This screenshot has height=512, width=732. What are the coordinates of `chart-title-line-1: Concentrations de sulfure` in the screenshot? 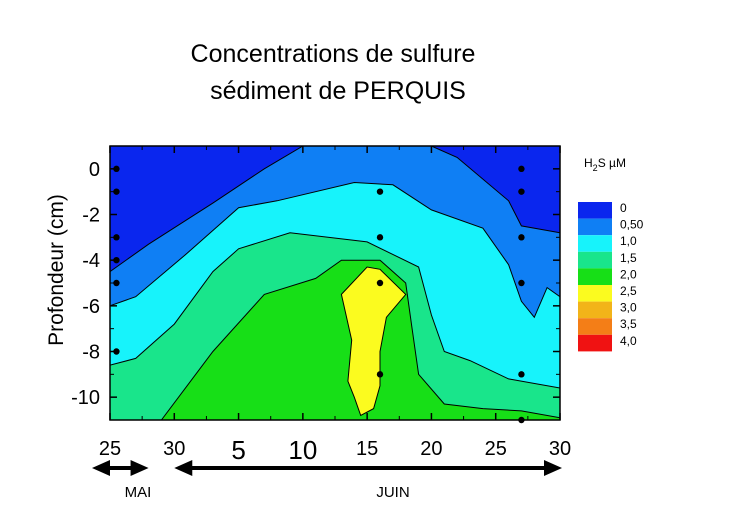 It's located at (333, 54).